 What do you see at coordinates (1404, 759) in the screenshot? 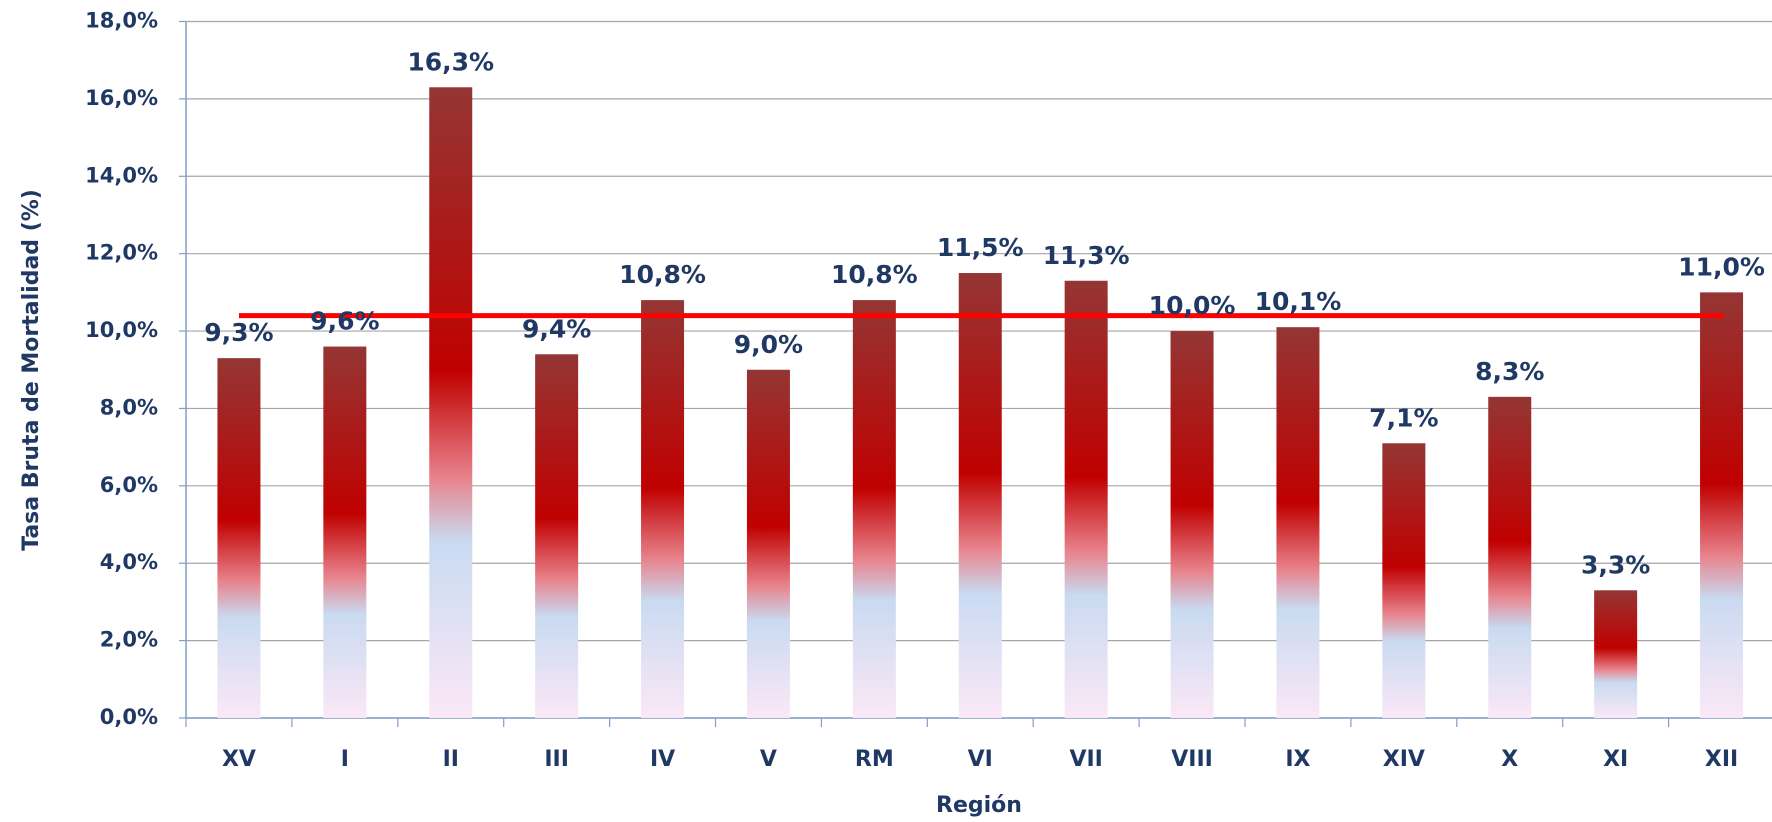
I see `x-tick-label: XIV` at bounding box center [1404, 759].